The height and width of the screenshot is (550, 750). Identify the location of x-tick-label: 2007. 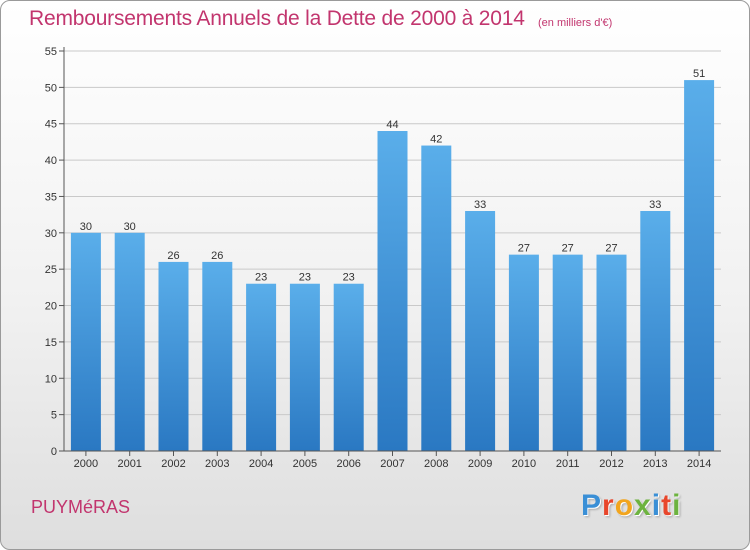
(392, 464).